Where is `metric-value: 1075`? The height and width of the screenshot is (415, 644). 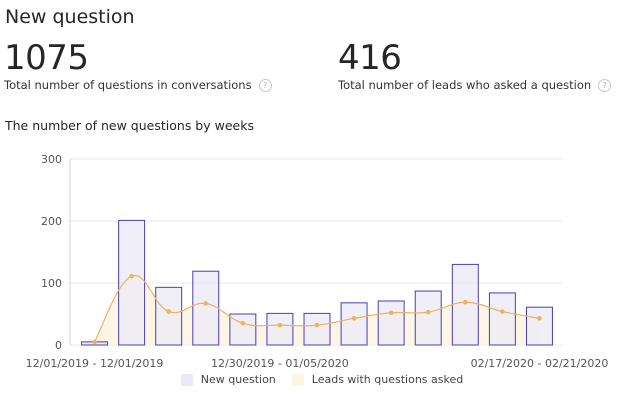
metric-value: 1075 is located at coordinates (46, 58).